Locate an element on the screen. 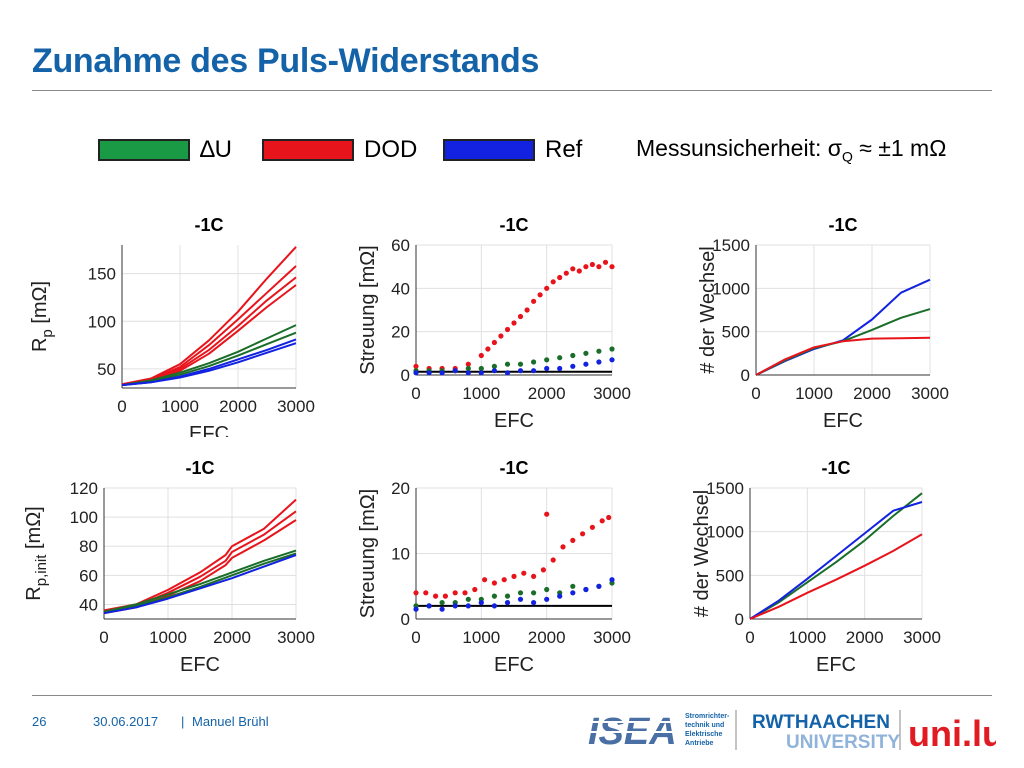 The height and width of the screenshot is (768, 1024). y-tick-label: 120 is located at coordinates (84, 488).